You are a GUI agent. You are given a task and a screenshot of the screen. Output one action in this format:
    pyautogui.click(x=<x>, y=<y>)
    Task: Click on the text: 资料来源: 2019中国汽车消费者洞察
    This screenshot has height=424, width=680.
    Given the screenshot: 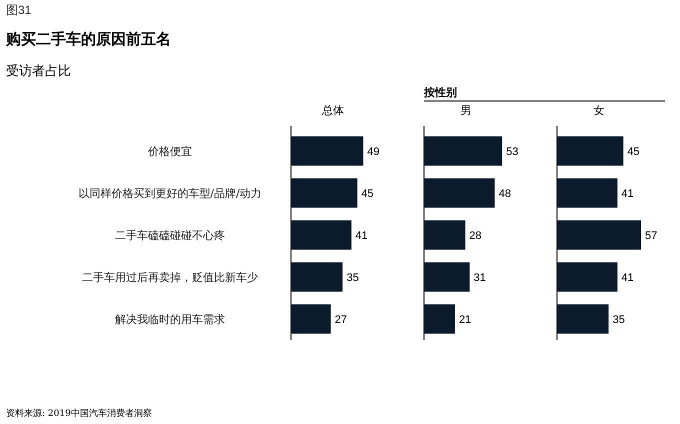 What is the action you would take?
    pyautogui.click(x=79, y=413)
    